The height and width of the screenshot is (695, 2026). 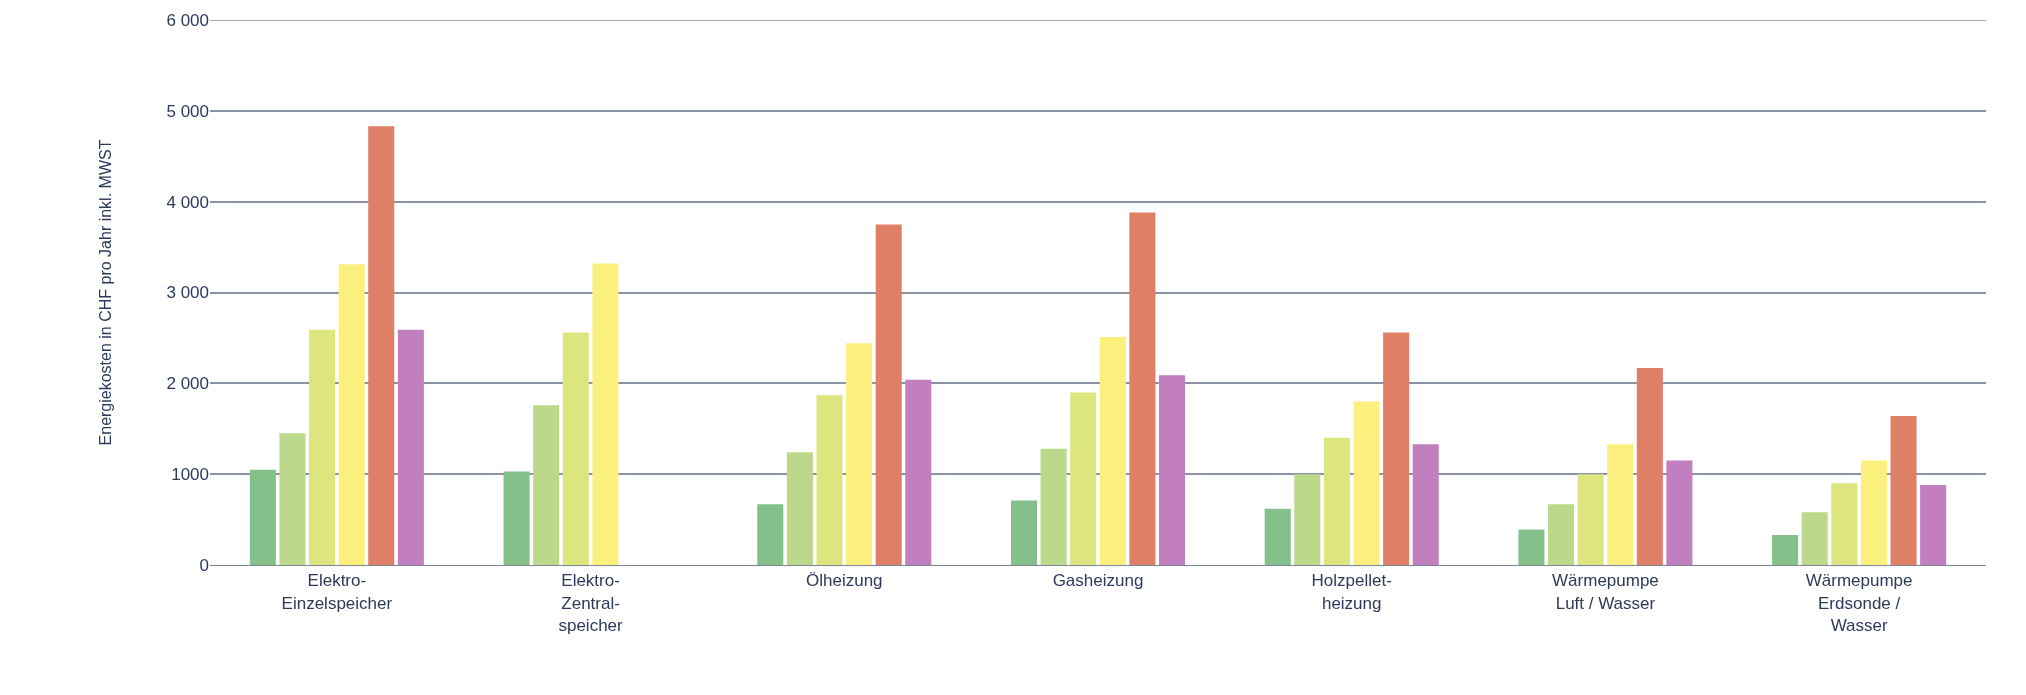 What do you see at coordinates (204, 565) in the screenshot?
I see `y-tick-label: 0` at bounding box center [204, 565].